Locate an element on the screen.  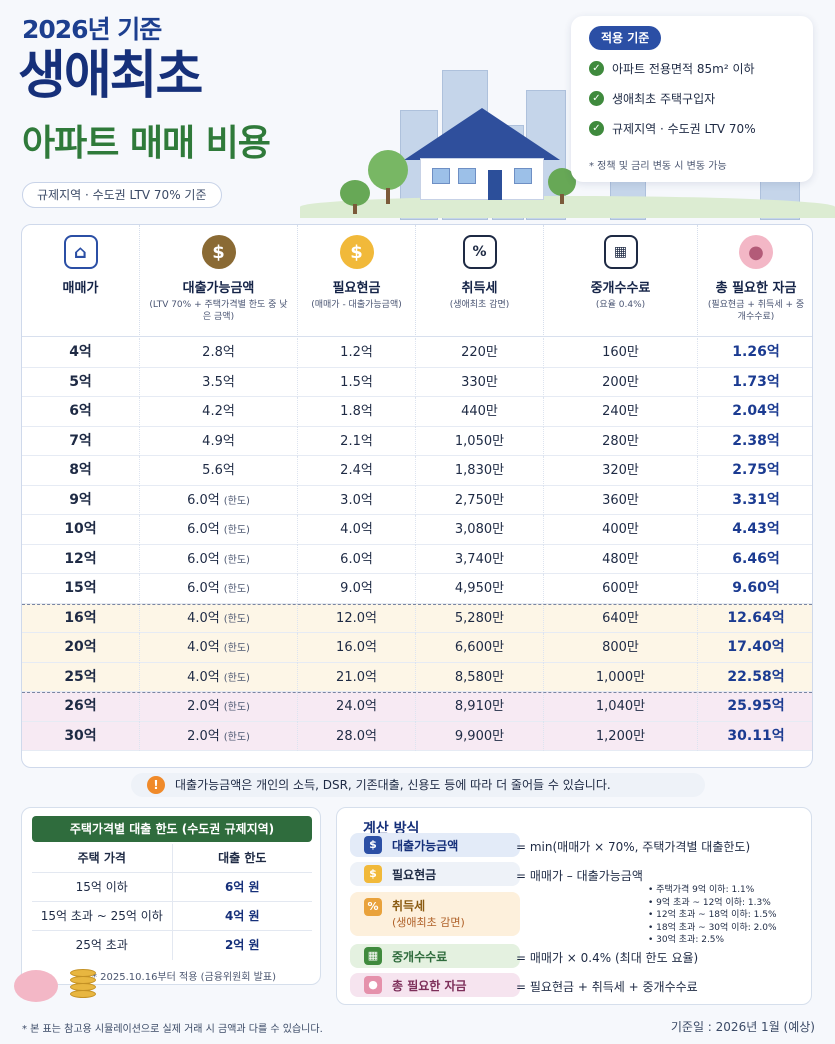
table-row: 7억 4.9억 2.1억 1,050만 280만 2.38억 is located at coordinates (417, 441).